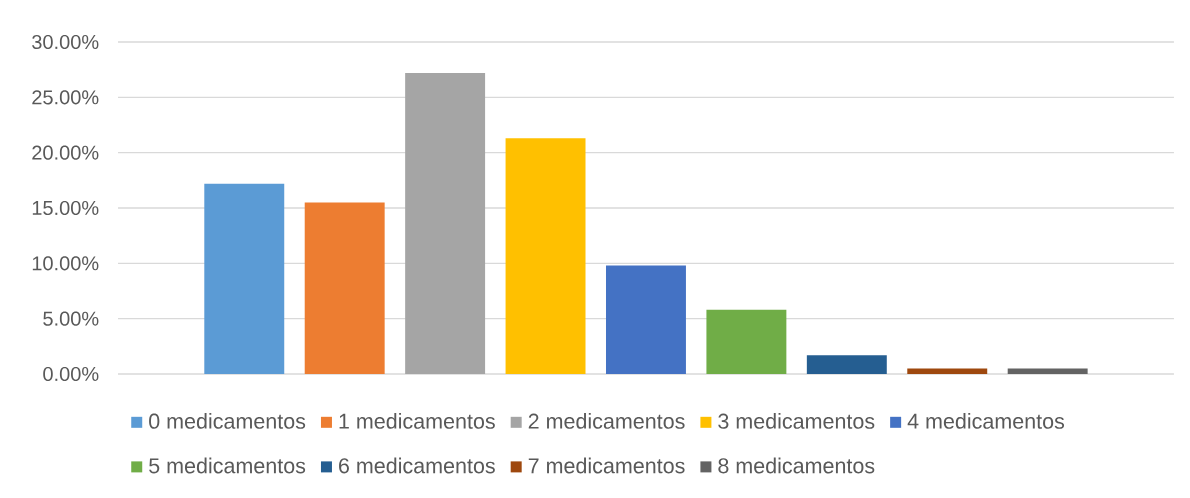  I want to click on legend-label: 3 medicamentos, so click(796, 421).